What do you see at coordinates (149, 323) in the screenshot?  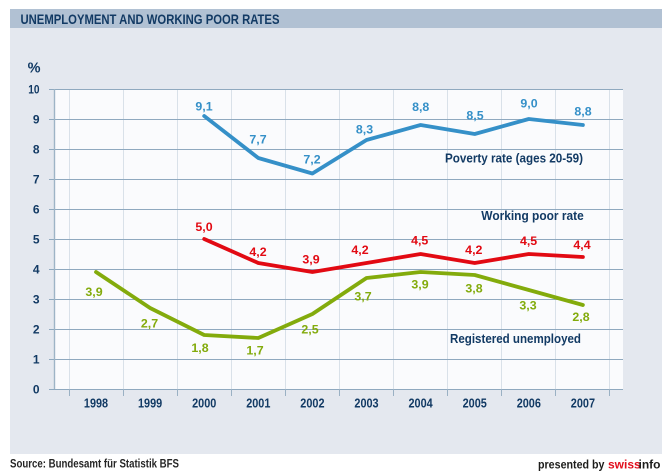 I see `svg-text: 2,7` at bounding box center [149, 323].